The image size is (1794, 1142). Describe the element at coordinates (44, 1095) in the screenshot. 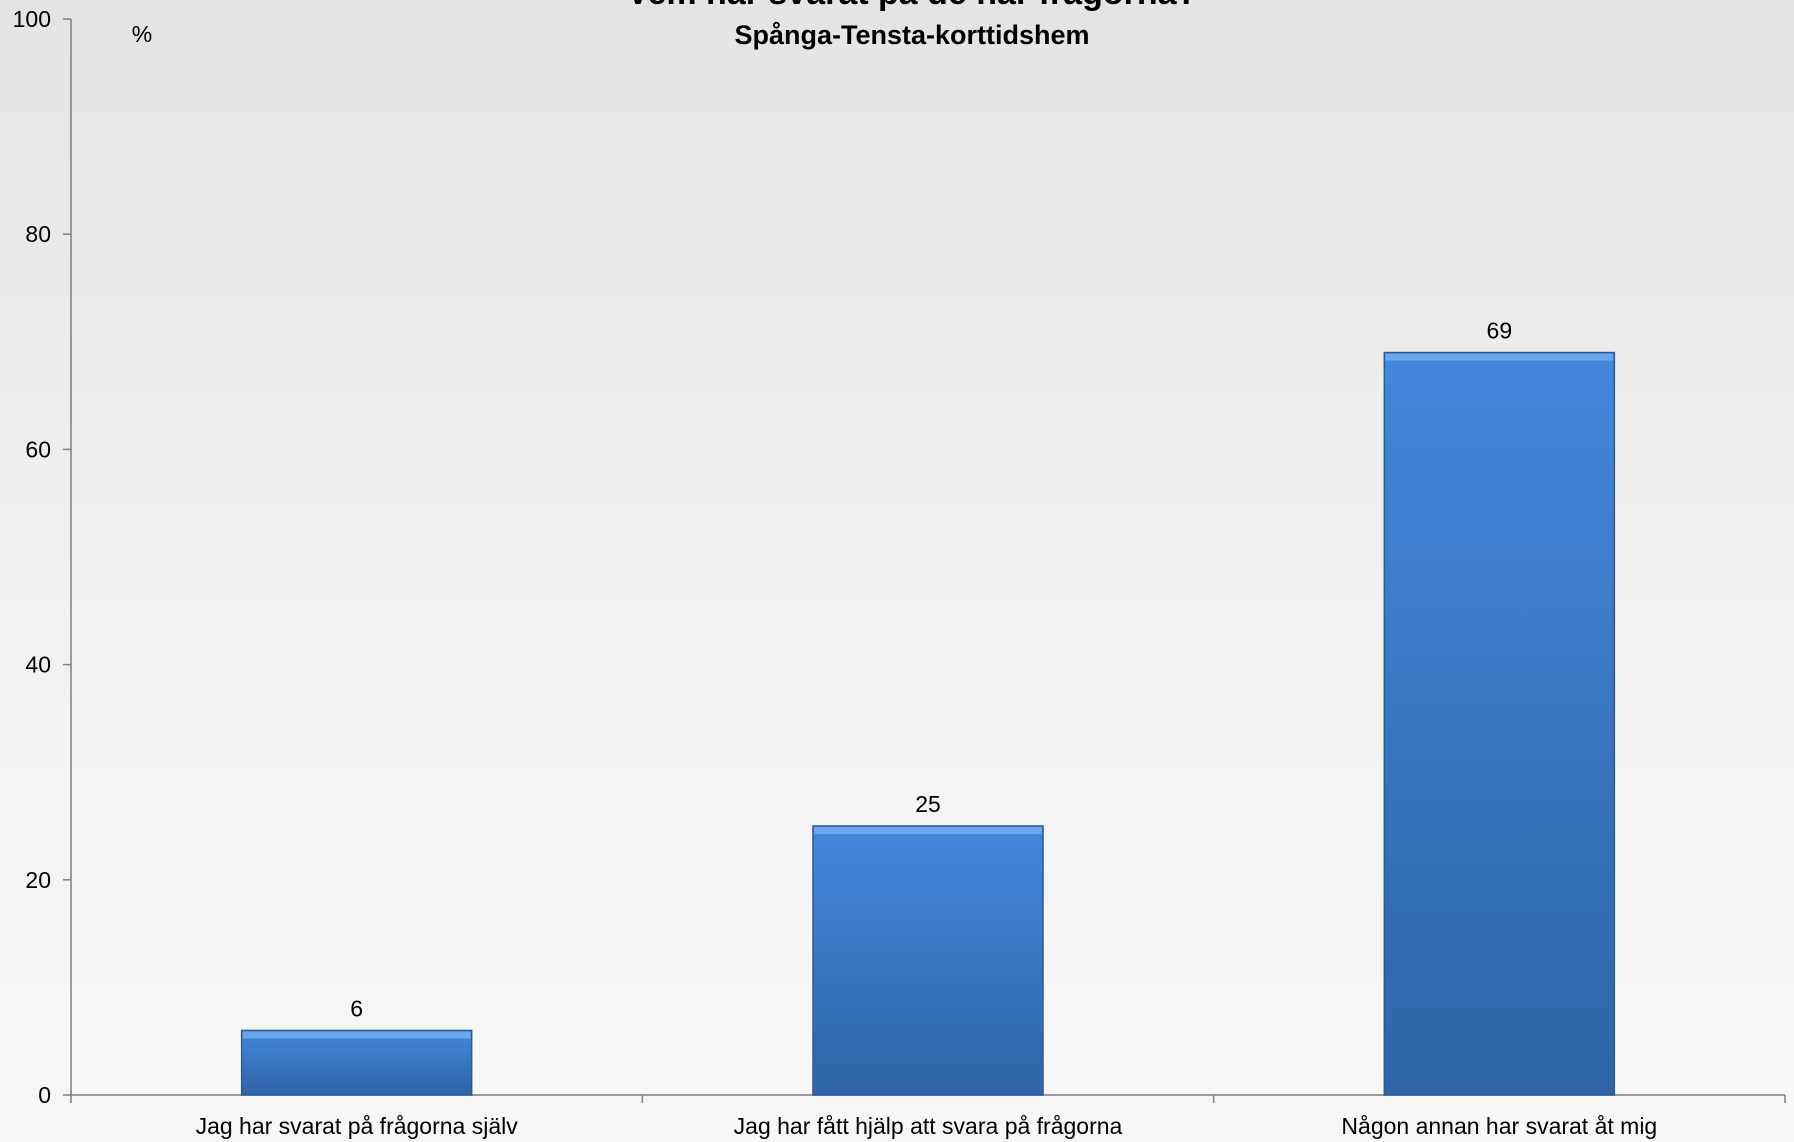

I see `y-tick-label: 0` at that location.